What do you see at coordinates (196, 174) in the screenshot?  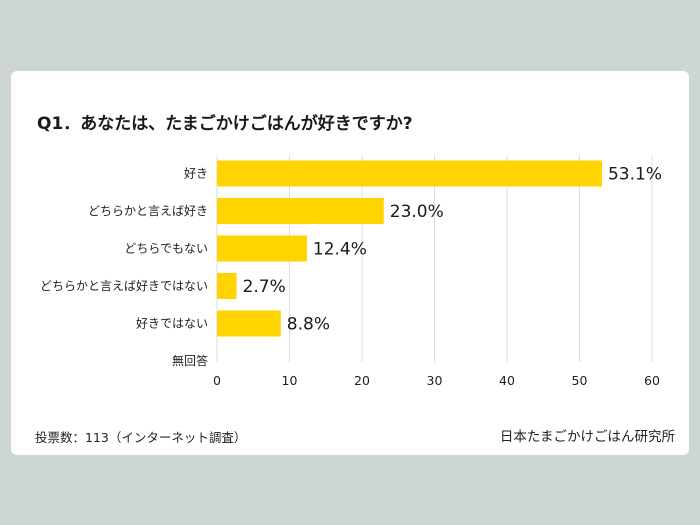 I see `category-label: 好き` at bounding box center [196, 174].